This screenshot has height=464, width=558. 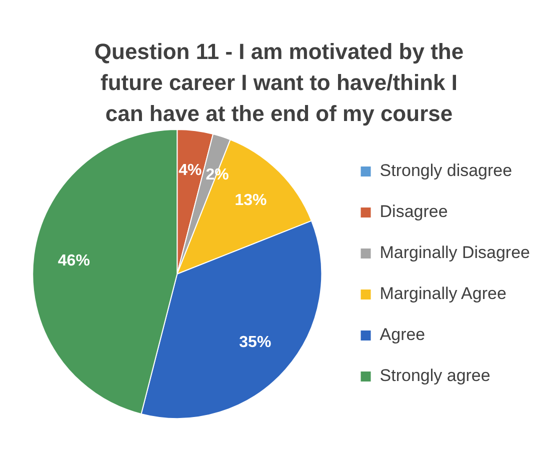 What do you see at coordinates (455, 252) in the screenshot?
I see `legend-label: Marginally Disagree` at bounding box center [455, 252].